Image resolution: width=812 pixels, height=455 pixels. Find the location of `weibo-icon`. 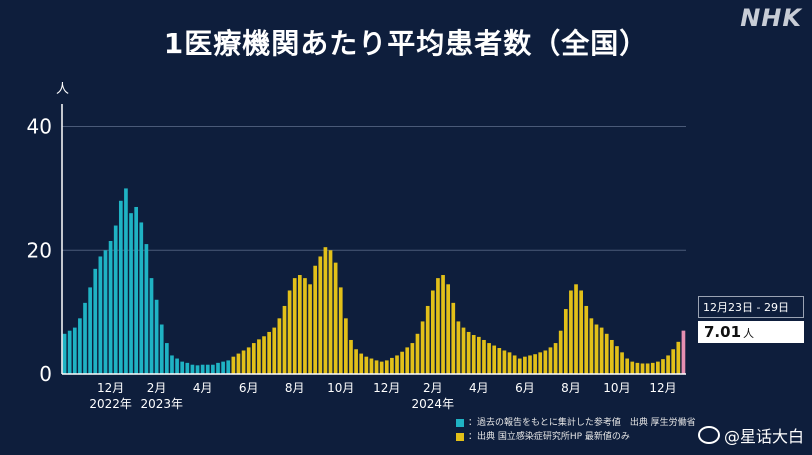

weibo-icon is located at coordinates (708, 435).